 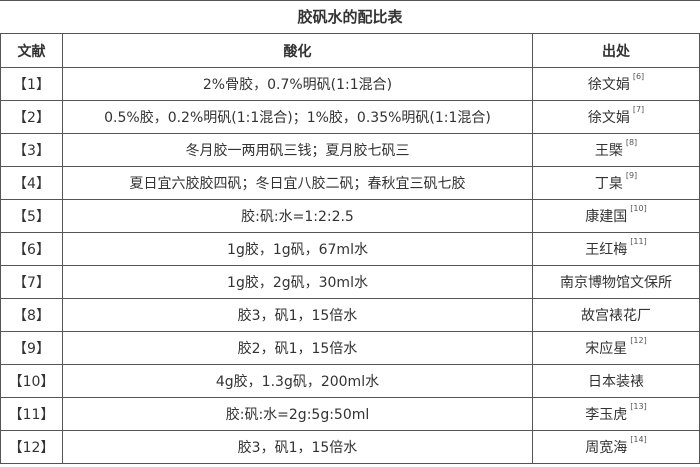 I want to click on table-row: 【10】 4g胶，1.3g矾，200ml水 日本装裱, so click(x=350, y=381).